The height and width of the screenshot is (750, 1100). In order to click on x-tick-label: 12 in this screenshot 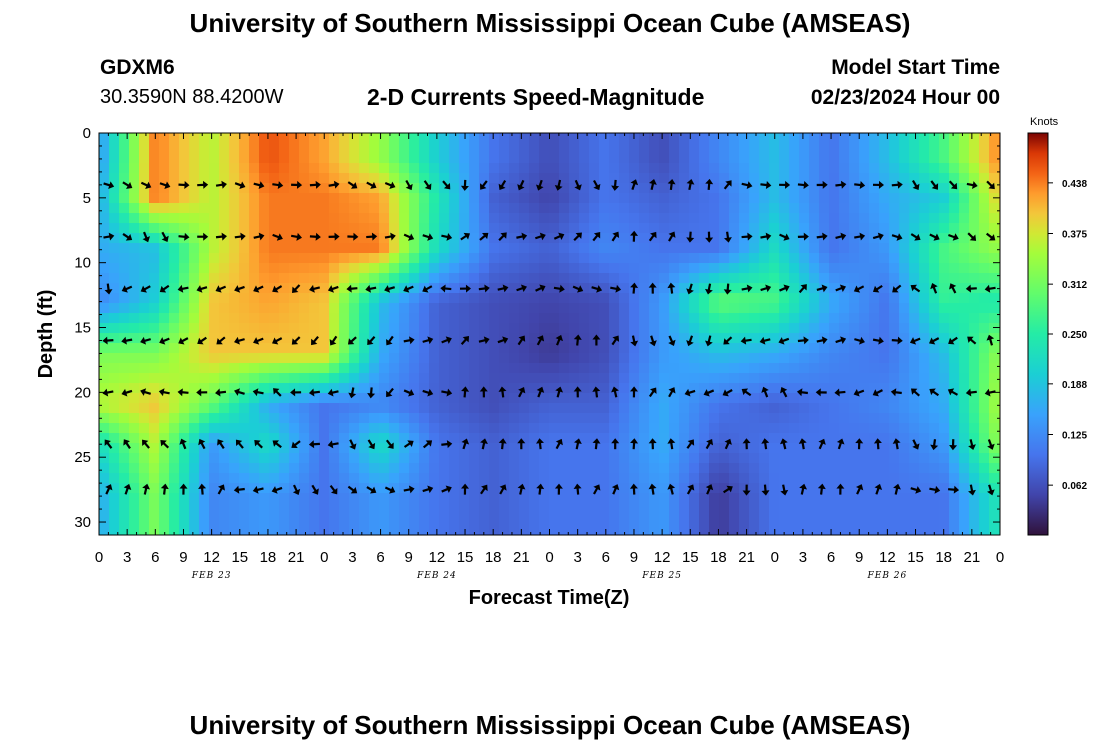, I will do `click(437, 557)`.